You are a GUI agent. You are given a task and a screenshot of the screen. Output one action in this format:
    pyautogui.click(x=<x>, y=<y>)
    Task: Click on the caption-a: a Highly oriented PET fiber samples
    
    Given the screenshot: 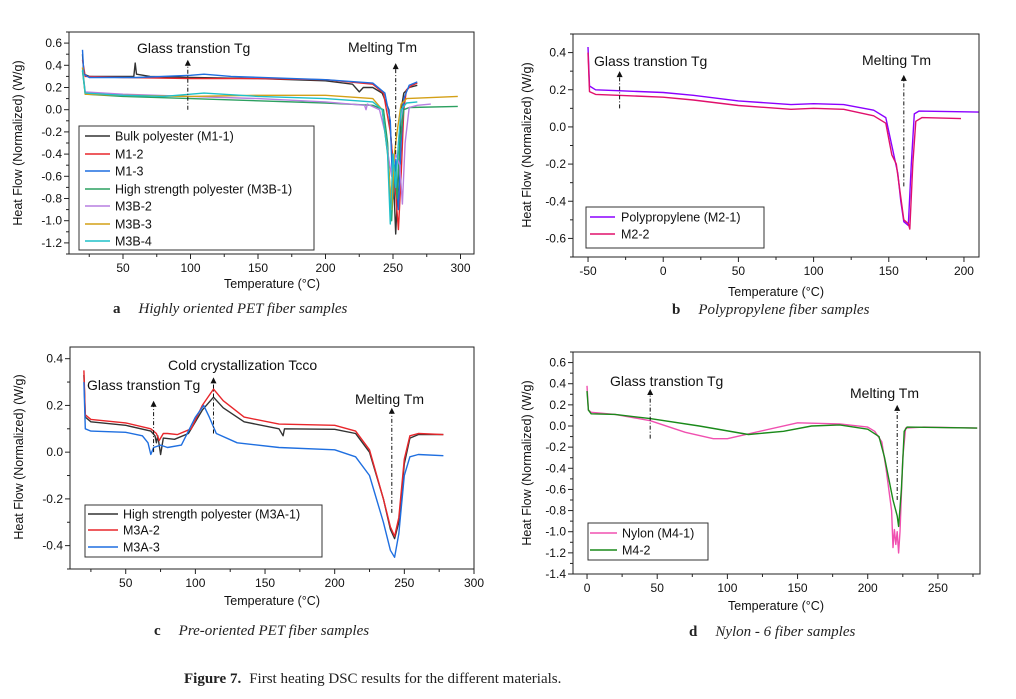 What is the action you would take?
    pyautogui.click(x=230, y=309)
    